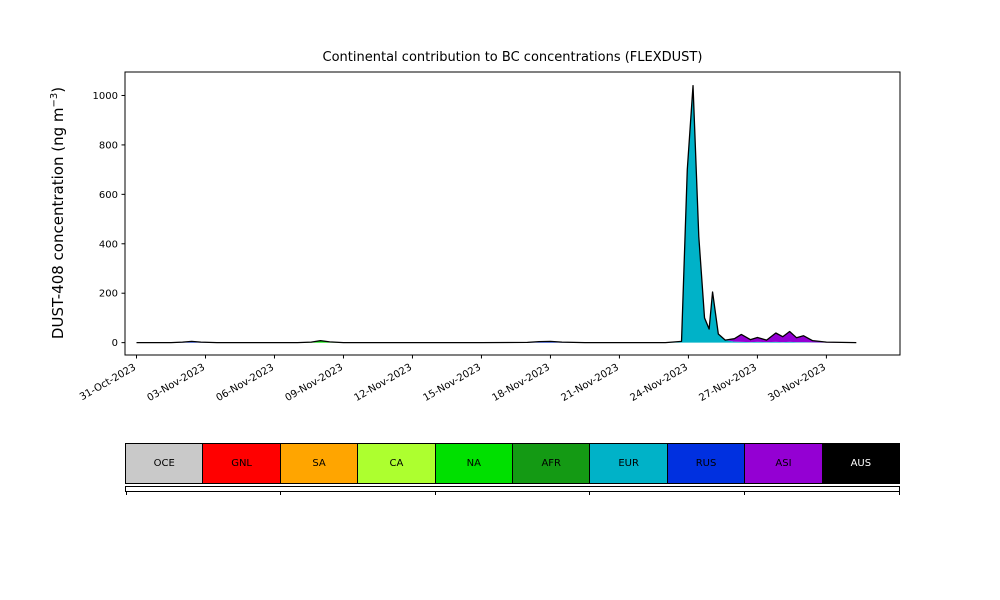  I want to click on svg-text: 15-Nov-2023, so click(451, 383).